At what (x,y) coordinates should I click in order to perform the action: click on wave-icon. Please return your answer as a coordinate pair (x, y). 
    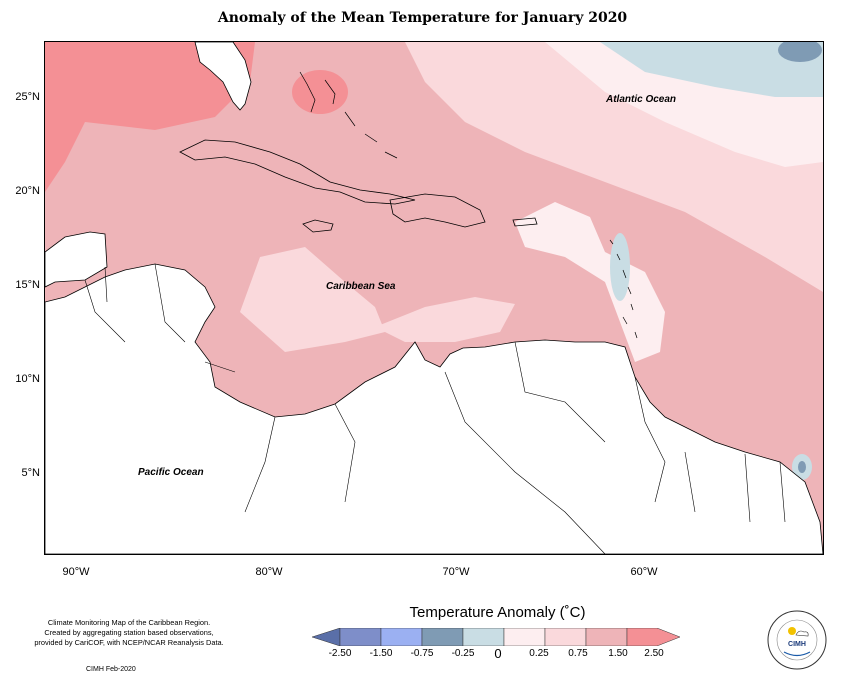
    Looking at the image, I should click on (797, 654).